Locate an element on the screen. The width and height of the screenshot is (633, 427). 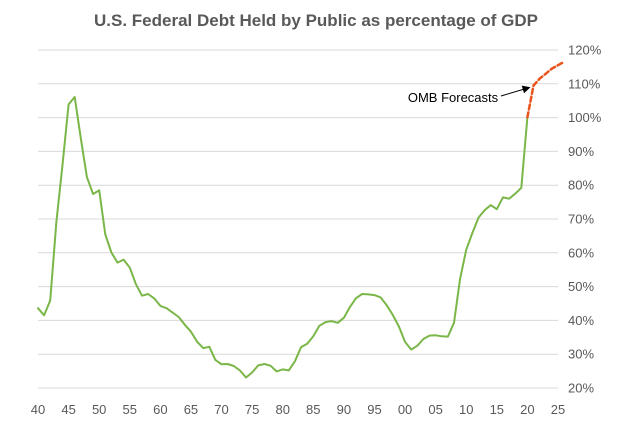
y-axis-ticks: 20% 30% 40% 50% 60% 70% 80% 90% 100% 110% 120% is located at coordinates (585, 219).